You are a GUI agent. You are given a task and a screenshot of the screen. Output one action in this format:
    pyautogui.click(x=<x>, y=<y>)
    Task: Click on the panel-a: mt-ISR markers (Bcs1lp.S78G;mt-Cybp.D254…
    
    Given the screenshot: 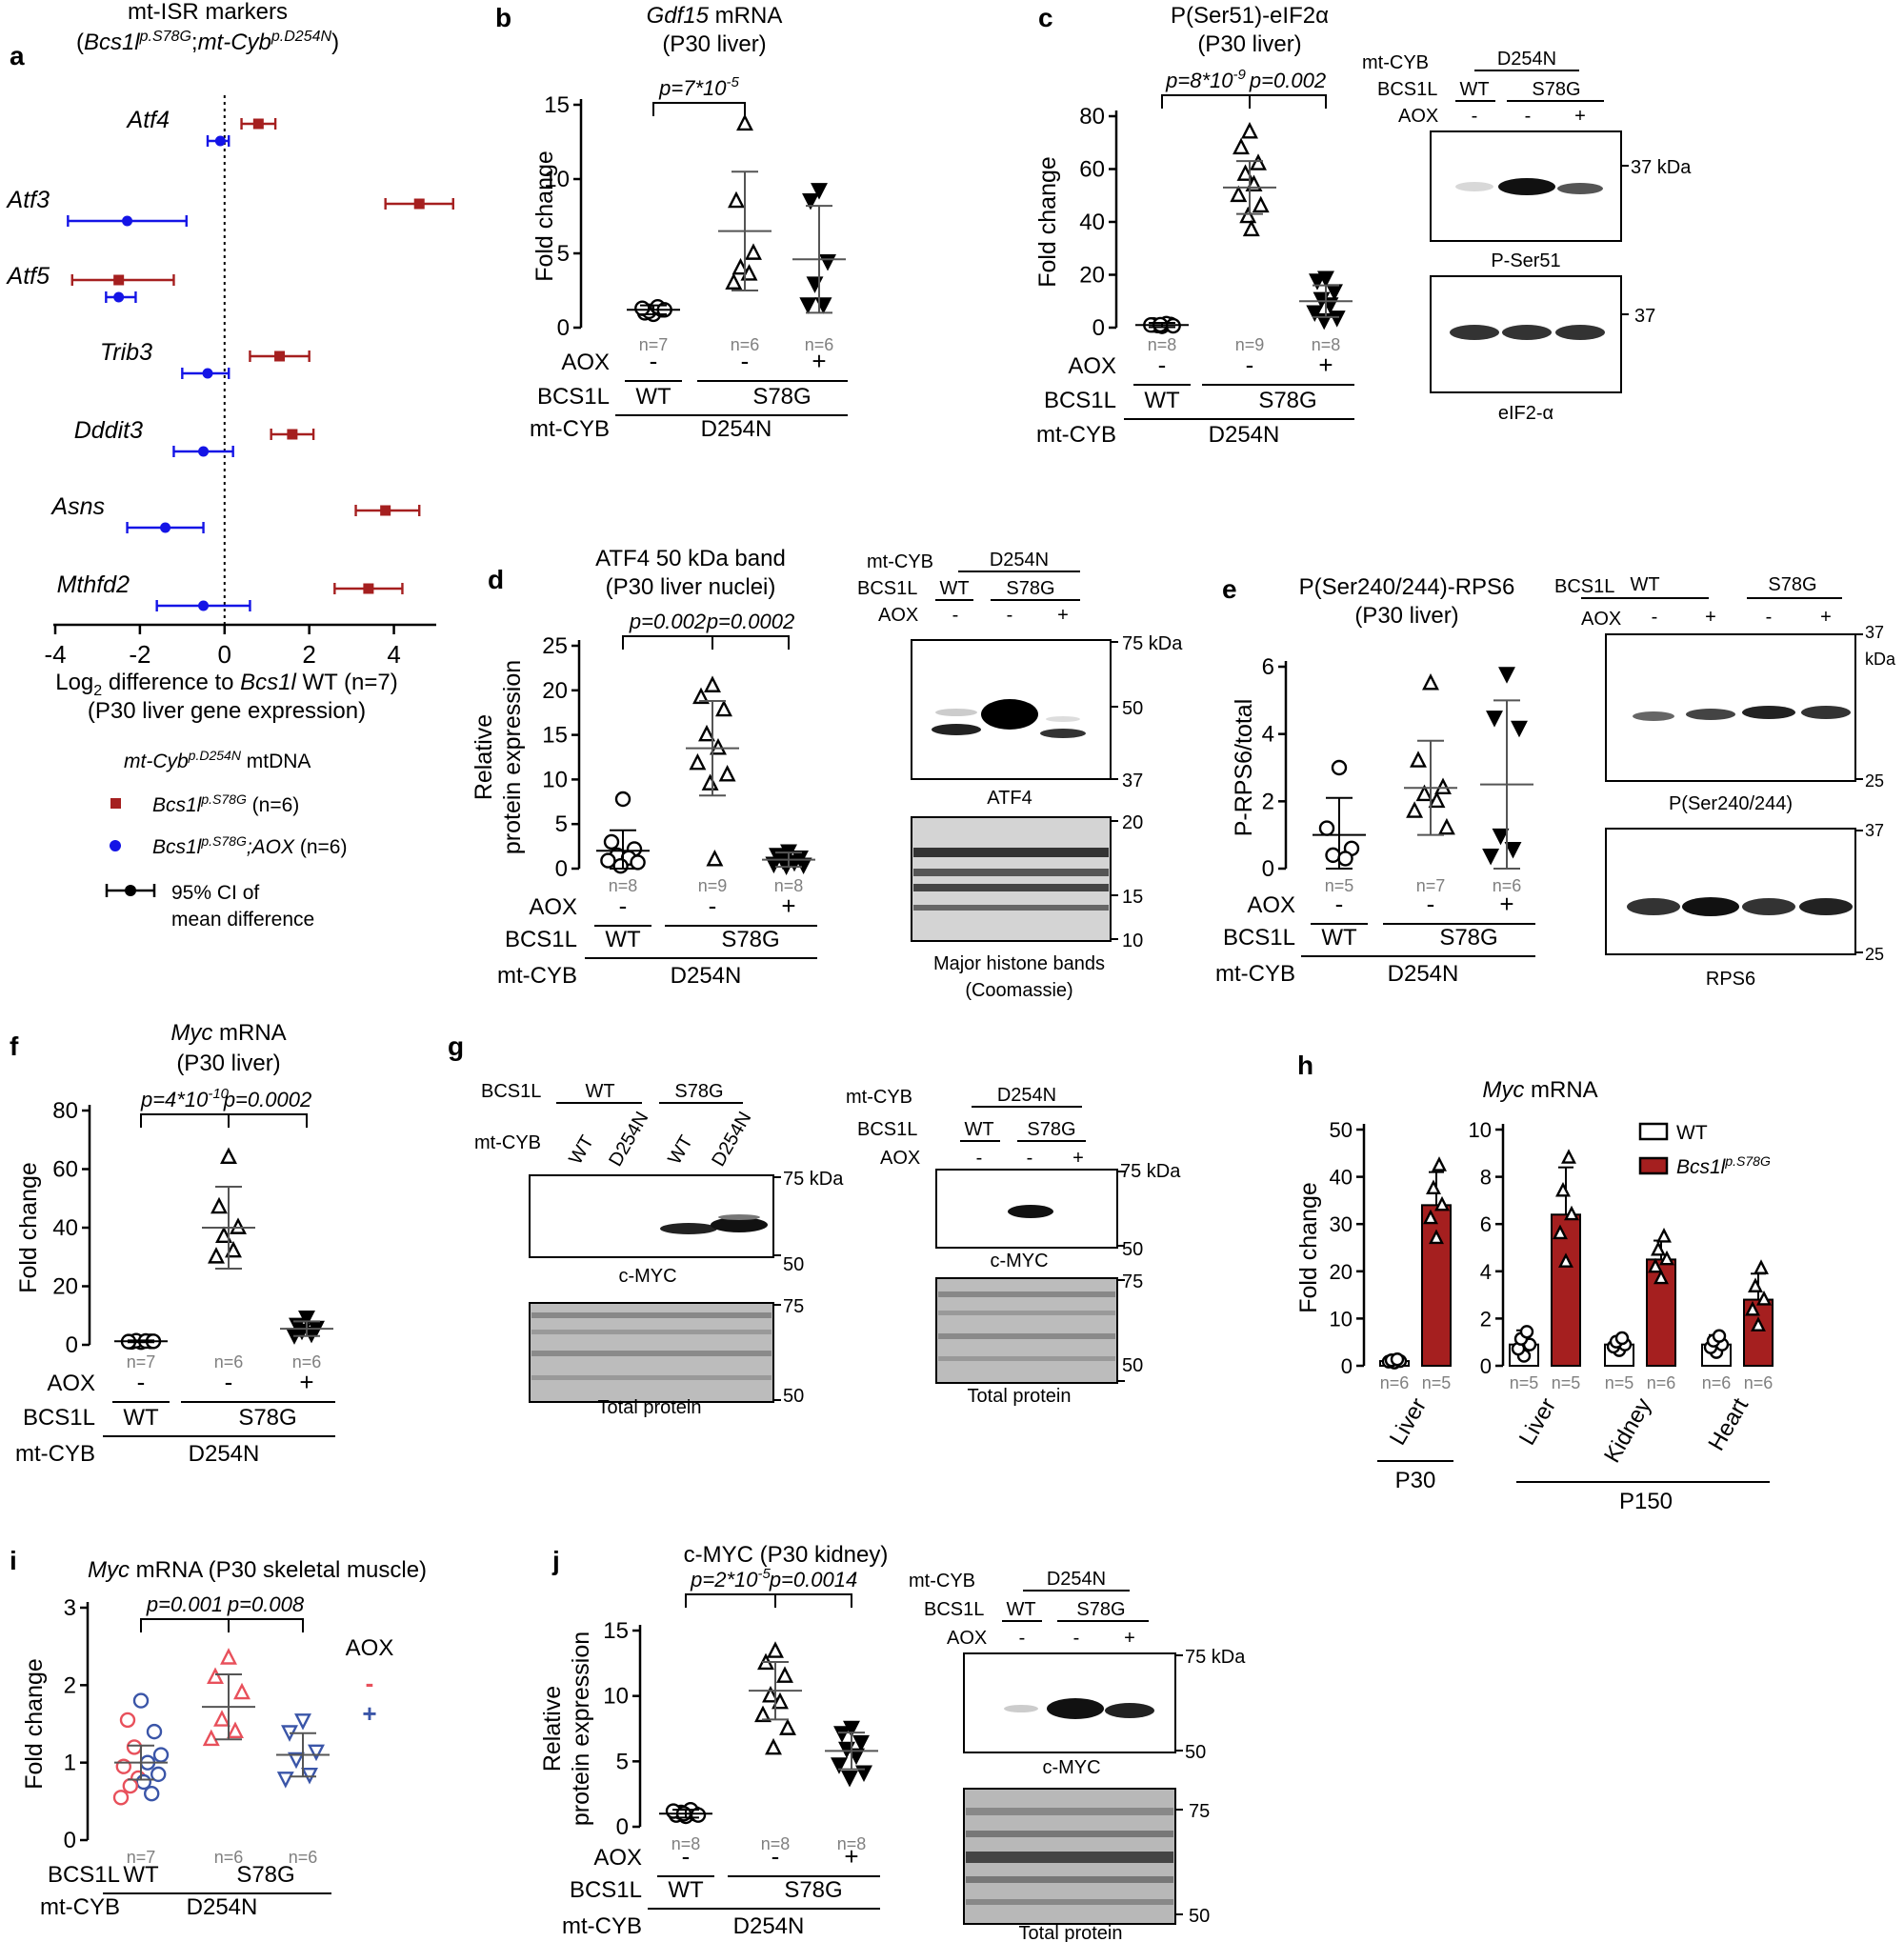 What is the action you would take?
    pyautogui.click(x=230, y=465)
    